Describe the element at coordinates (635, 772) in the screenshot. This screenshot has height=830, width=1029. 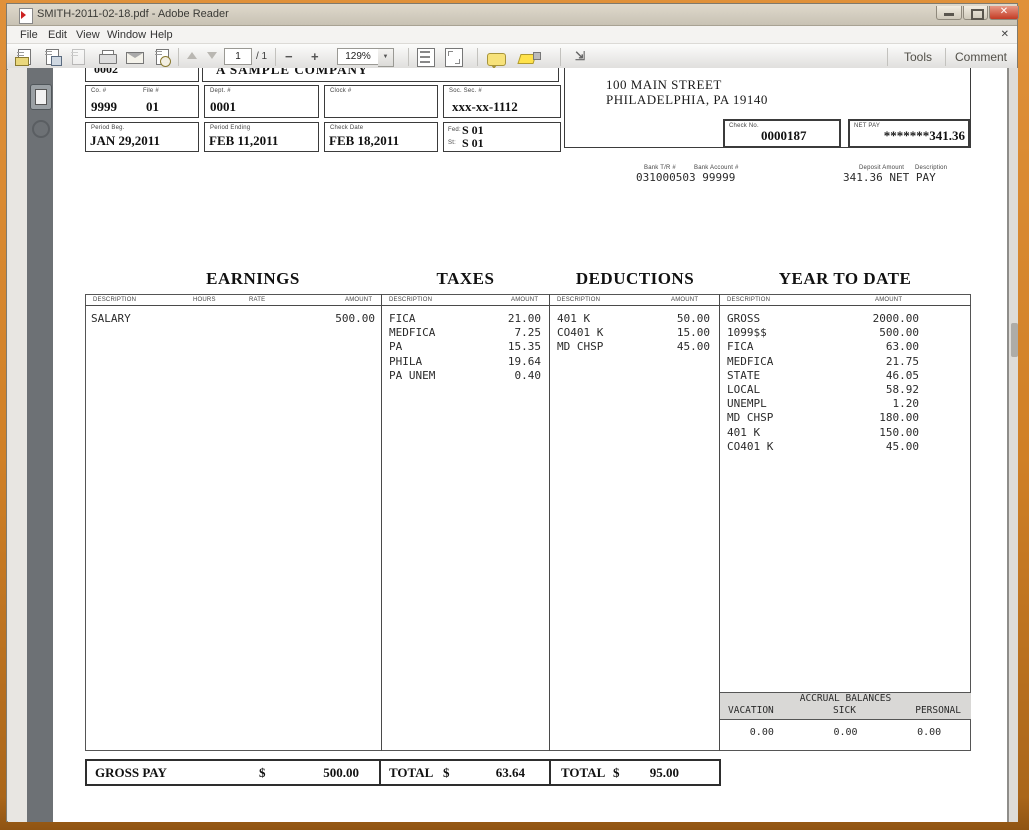
I see `deductions-total-cell: TOTAL $ 95.00` at that location.